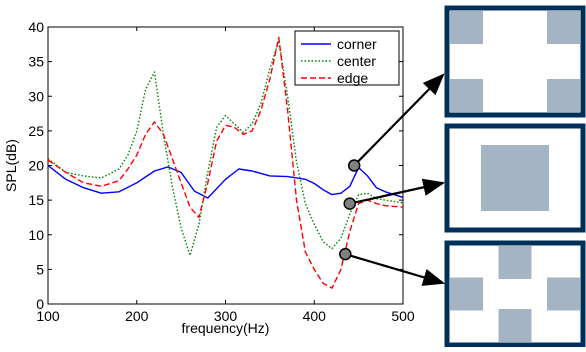 This screenshot has height=352, width=586. Describe the element at coordinates (354, 165) in the screenshot. I see `annotation-marker-corner` at that location.